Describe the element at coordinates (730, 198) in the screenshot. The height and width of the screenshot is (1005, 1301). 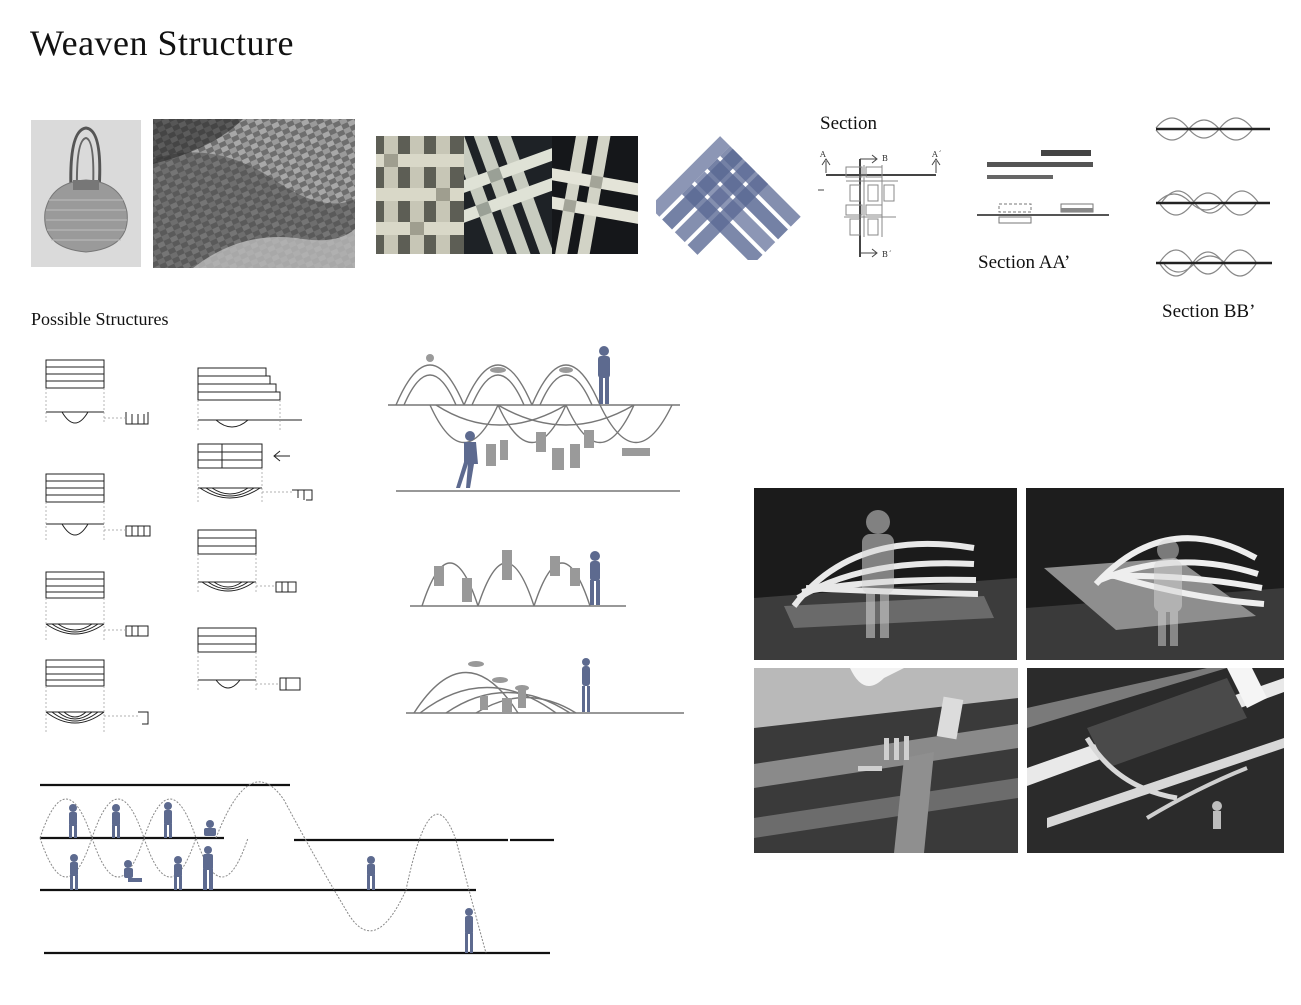
I see `blue-weave-diagram` at that location.